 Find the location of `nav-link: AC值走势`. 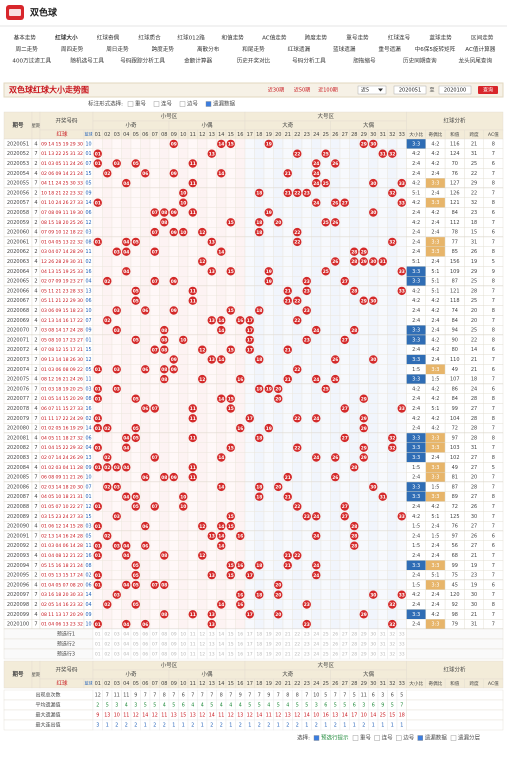

nav-link: AC值走势 is located at coordinates (274, 38).